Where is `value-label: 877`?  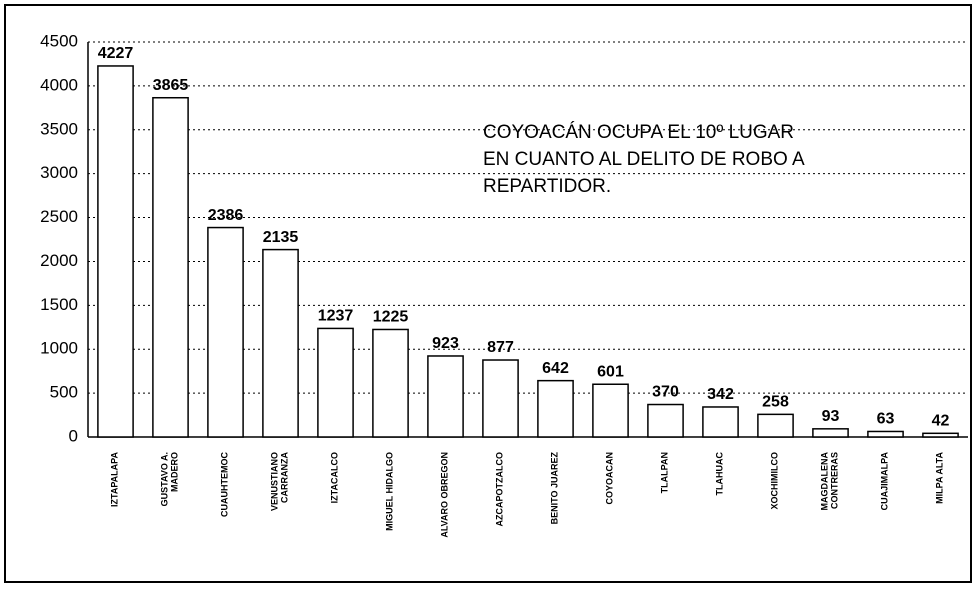 value-label: 877 is located at coordinates (500, 347).